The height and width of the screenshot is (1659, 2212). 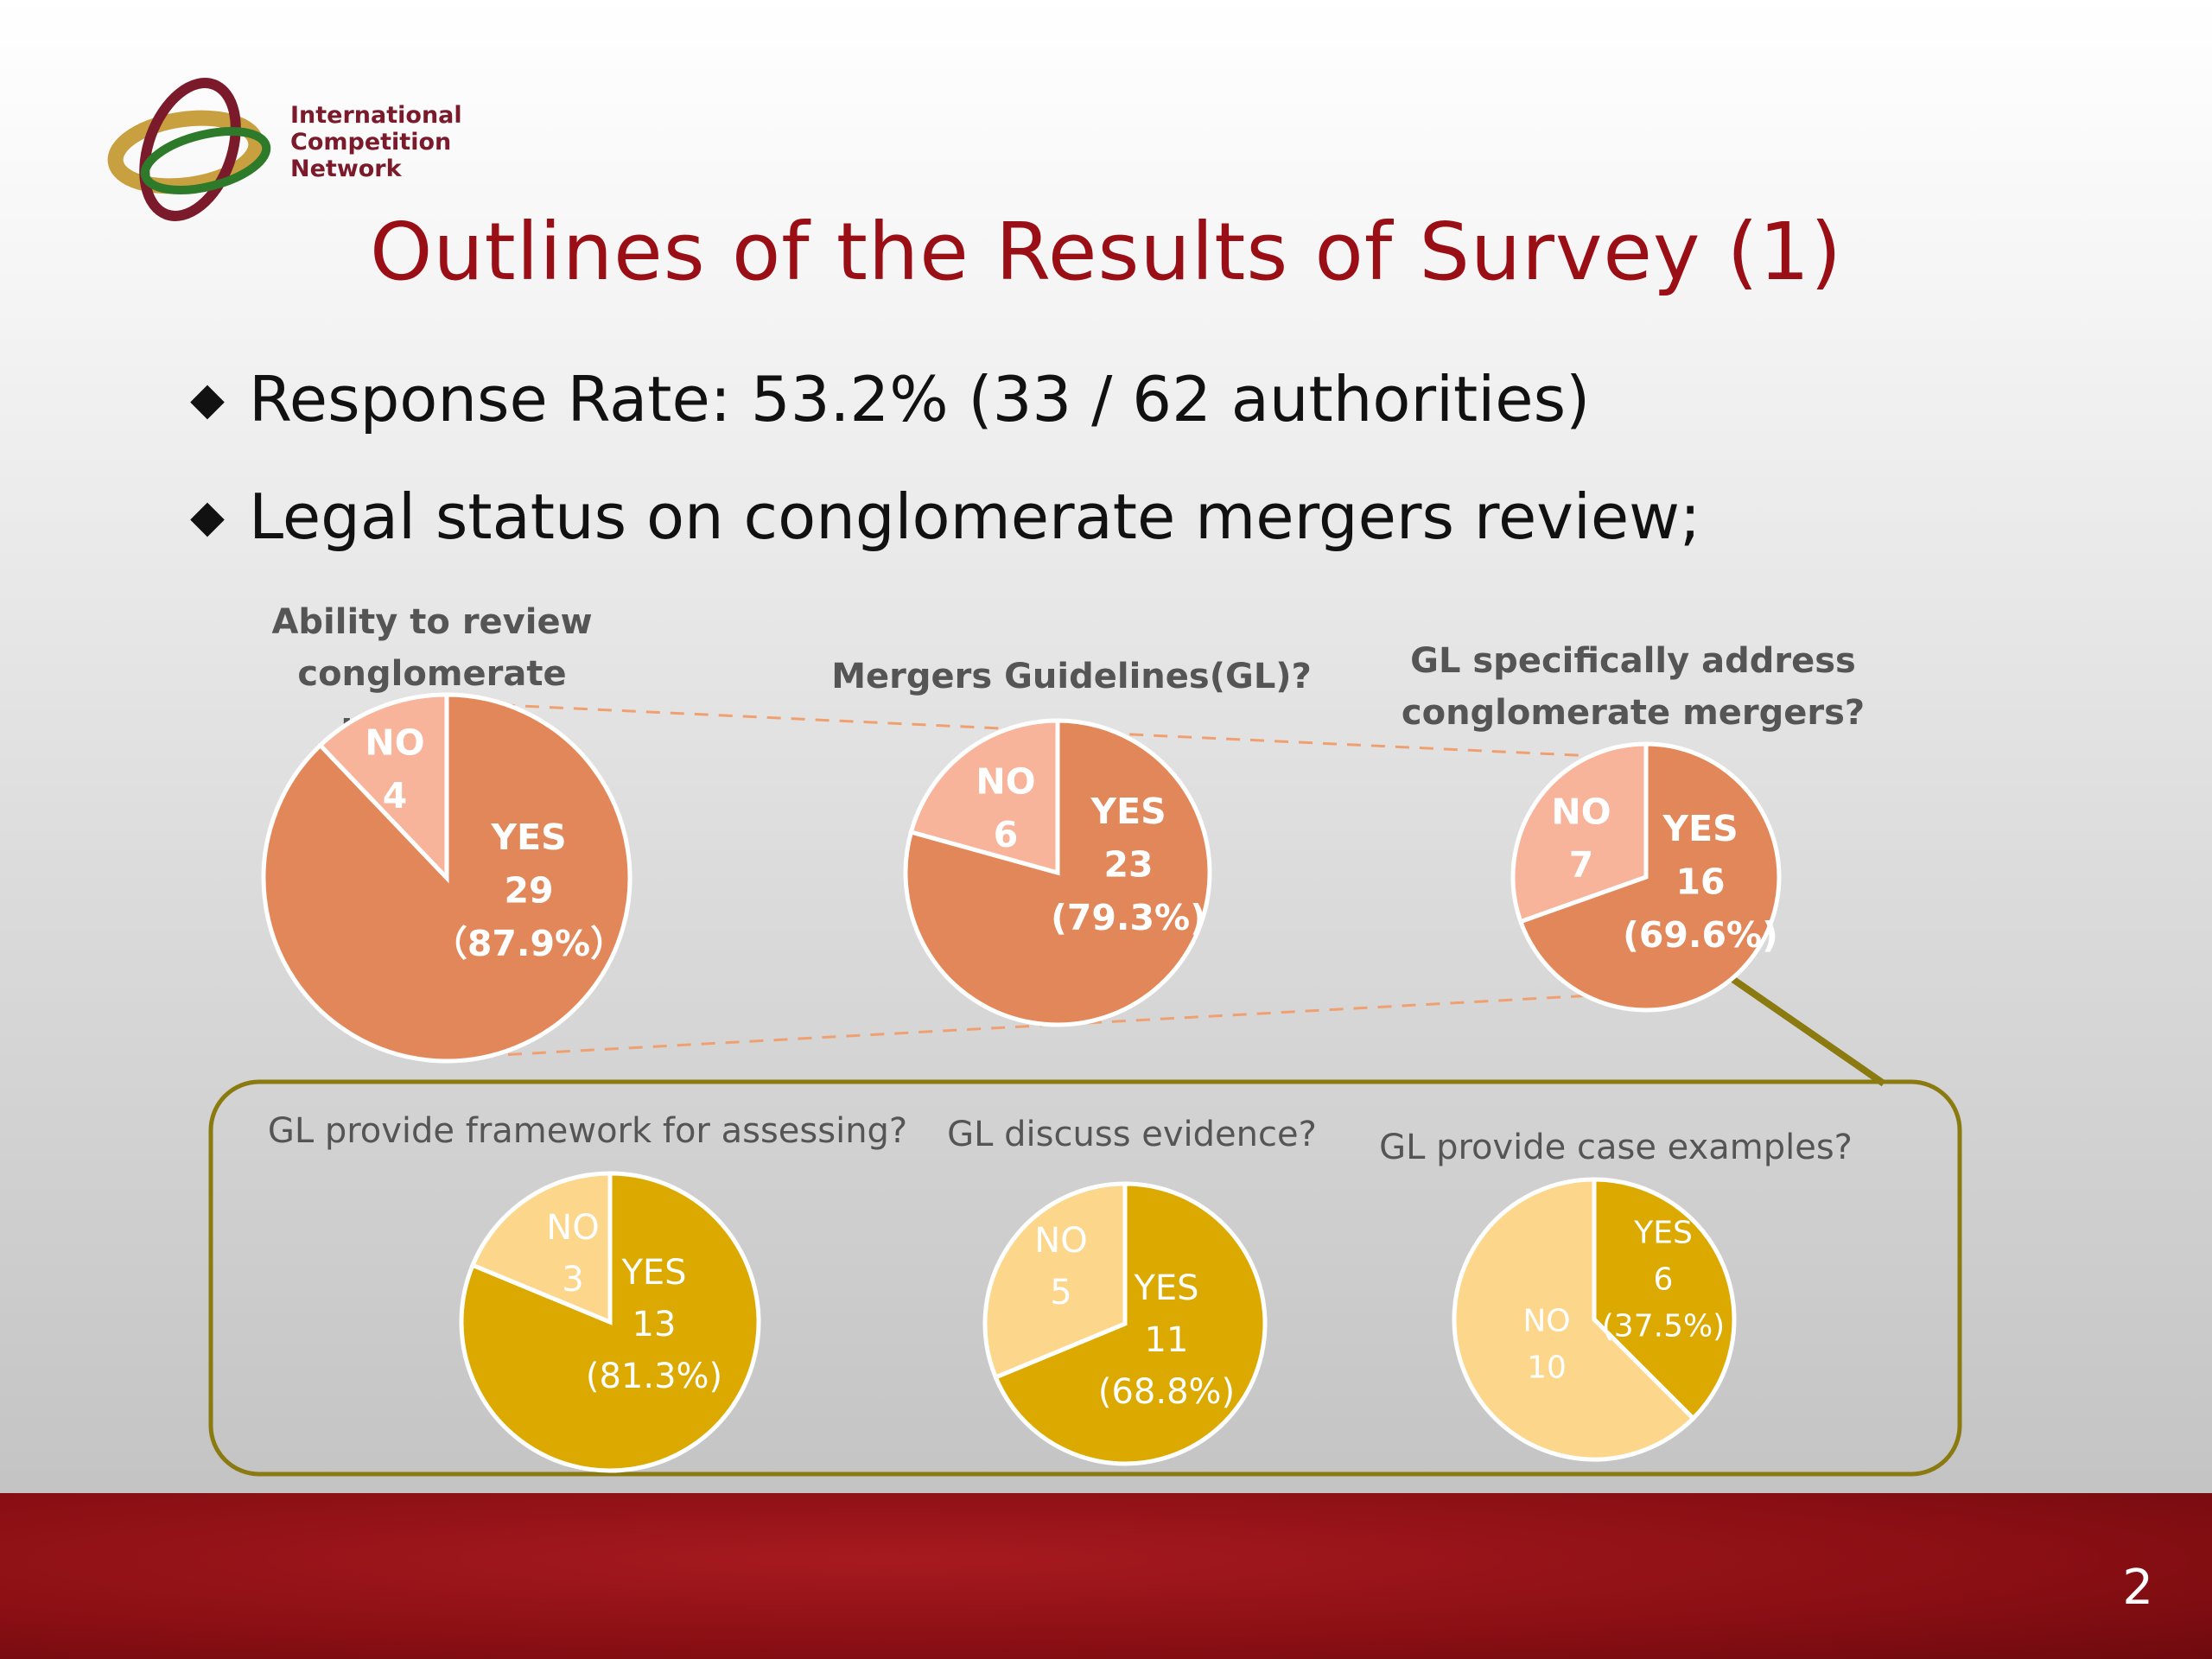 I want to click on pie-label-no: 6, so click(x=1006, y=834).